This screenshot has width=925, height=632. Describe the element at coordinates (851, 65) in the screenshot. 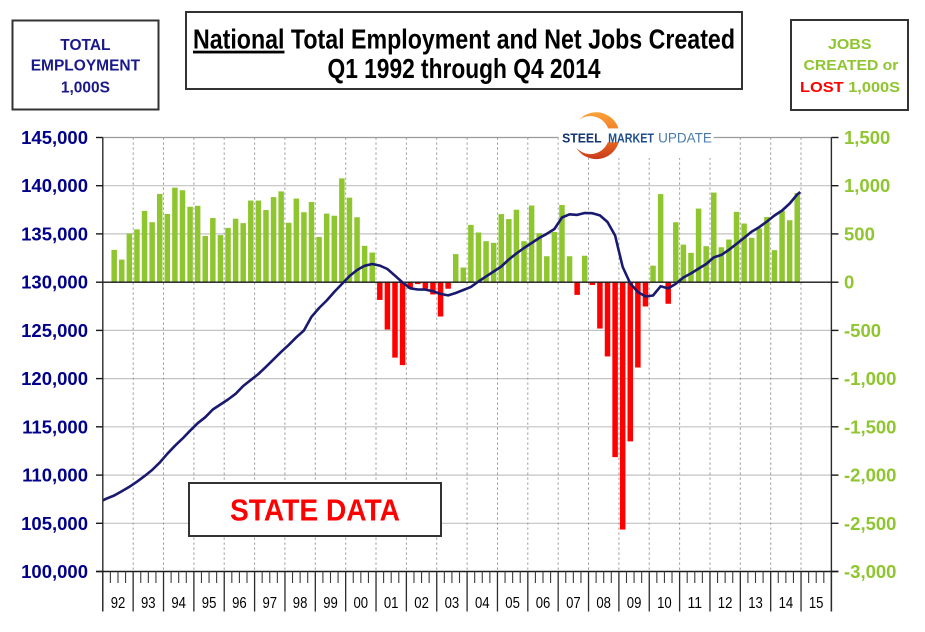

I see `svg-text: CREATED or` at that location.